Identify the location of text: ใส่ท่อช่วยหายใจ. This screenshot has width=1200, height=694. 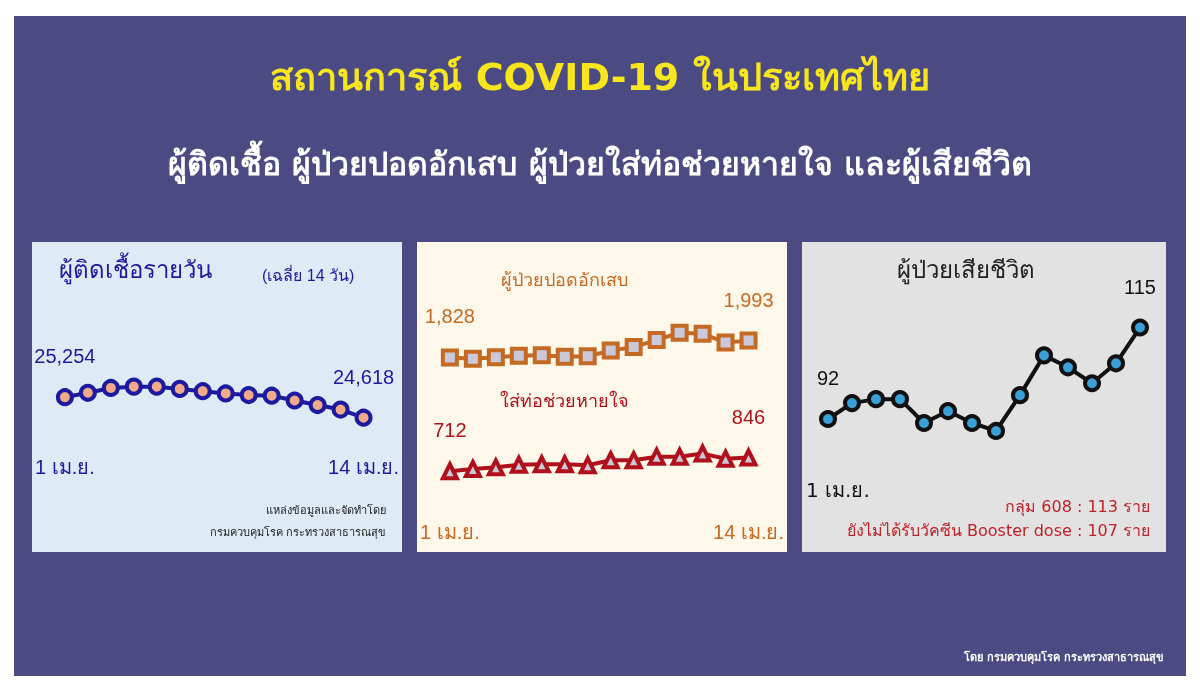
(565, 401).